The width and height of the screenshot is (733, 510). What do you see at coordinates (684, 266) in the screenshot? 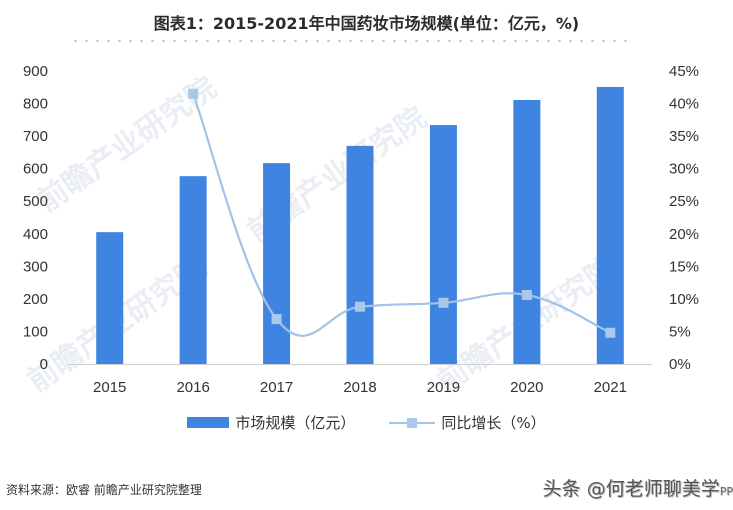
I see `y-right-tick: 15%` at bounding box center [684, 266].